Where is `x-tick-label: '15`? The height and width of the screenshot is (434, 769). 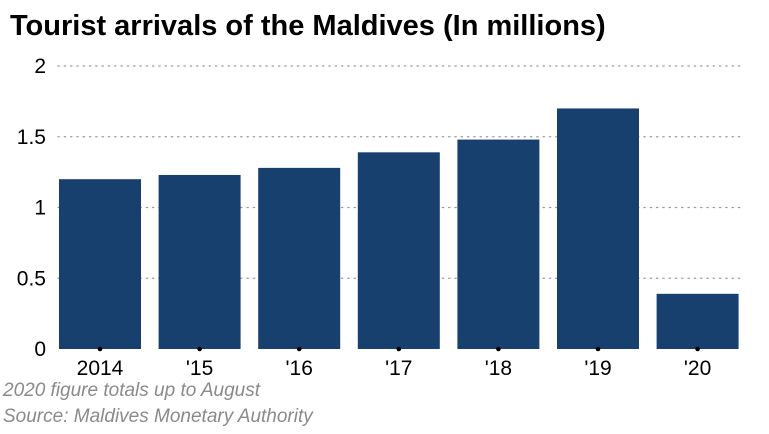 x-tick-label: '15 is located at coordinates (199, 368).